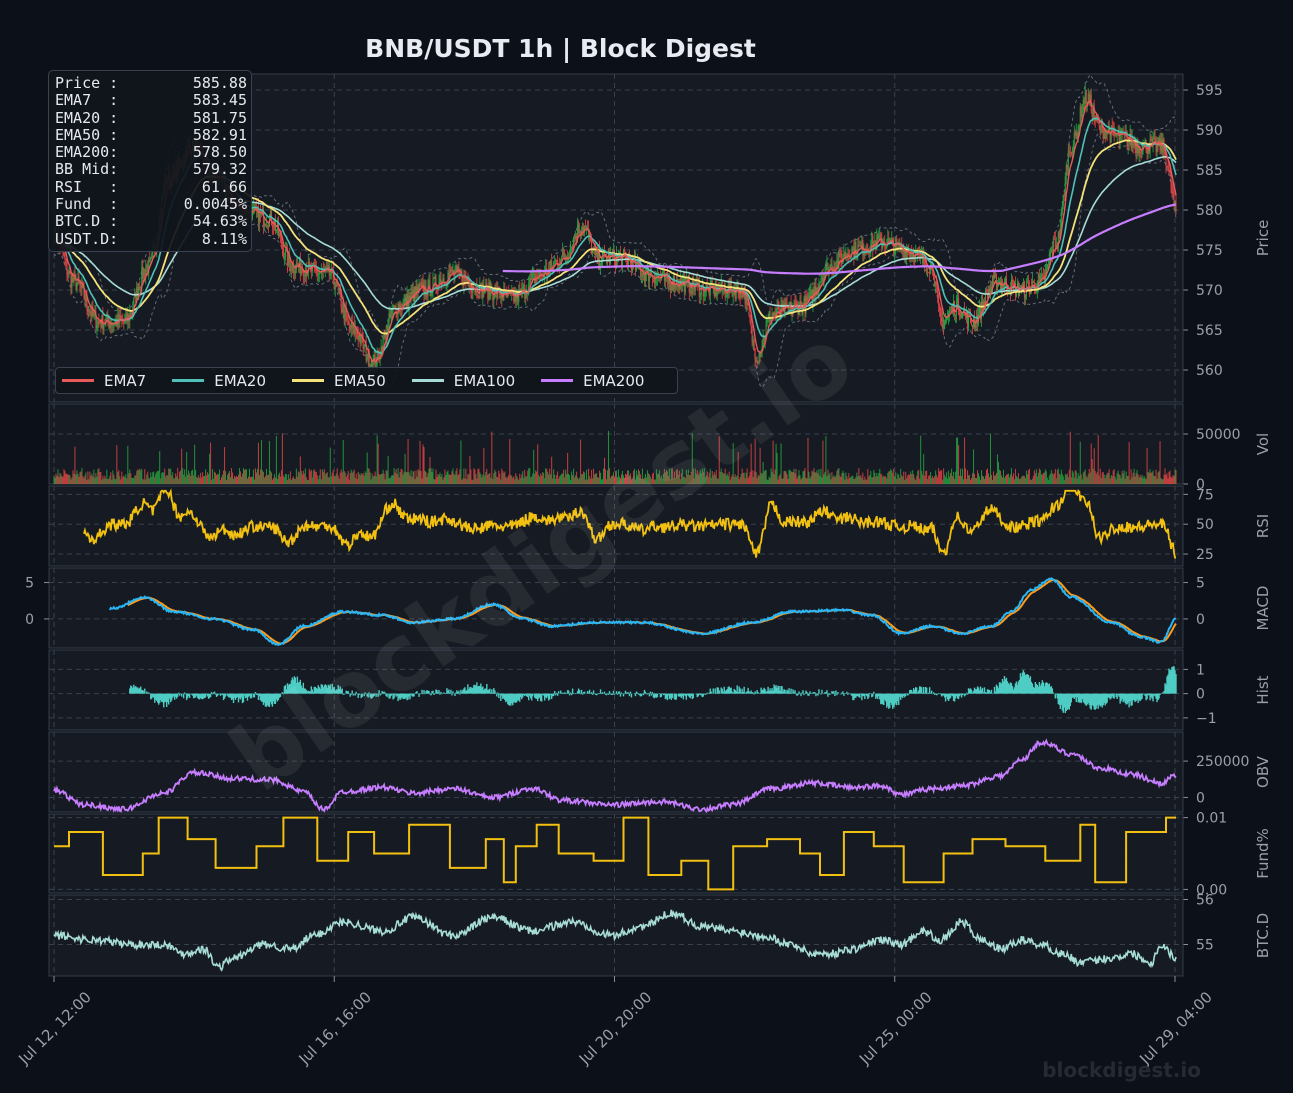 The image size is (1293, 1093). What do you see at coordinates (240, 380) in the screenshot?
I see `legend-label: EMA20` at bounding box center [240, 380].